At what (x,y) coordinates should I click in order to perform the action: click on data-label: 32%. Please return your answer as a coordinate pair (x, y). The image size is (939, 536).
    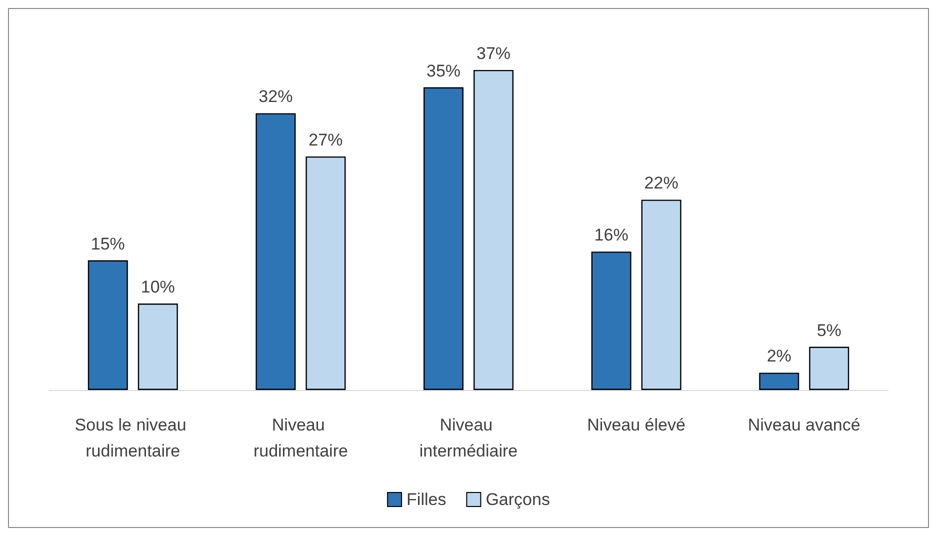
    Looking at the image, I should click on (275, 96).